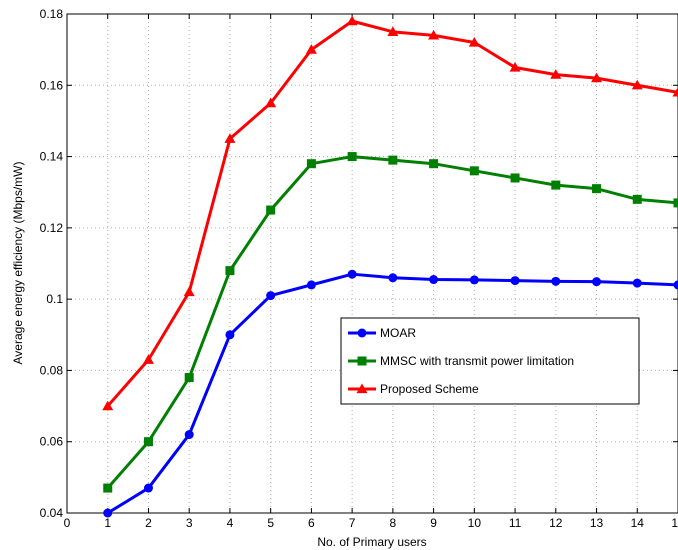  I want to click on x-tick-label: 6, so click(311, 523).